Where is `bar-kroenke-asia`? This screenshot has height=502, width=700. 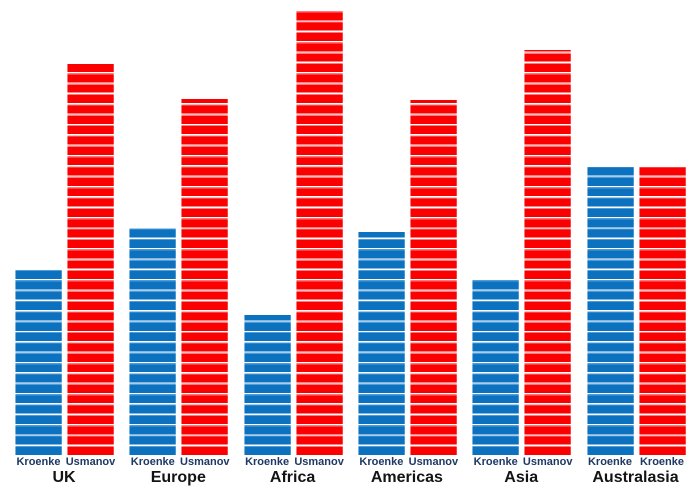
bar-kroenke-asia is located at coordinates (496, 367).